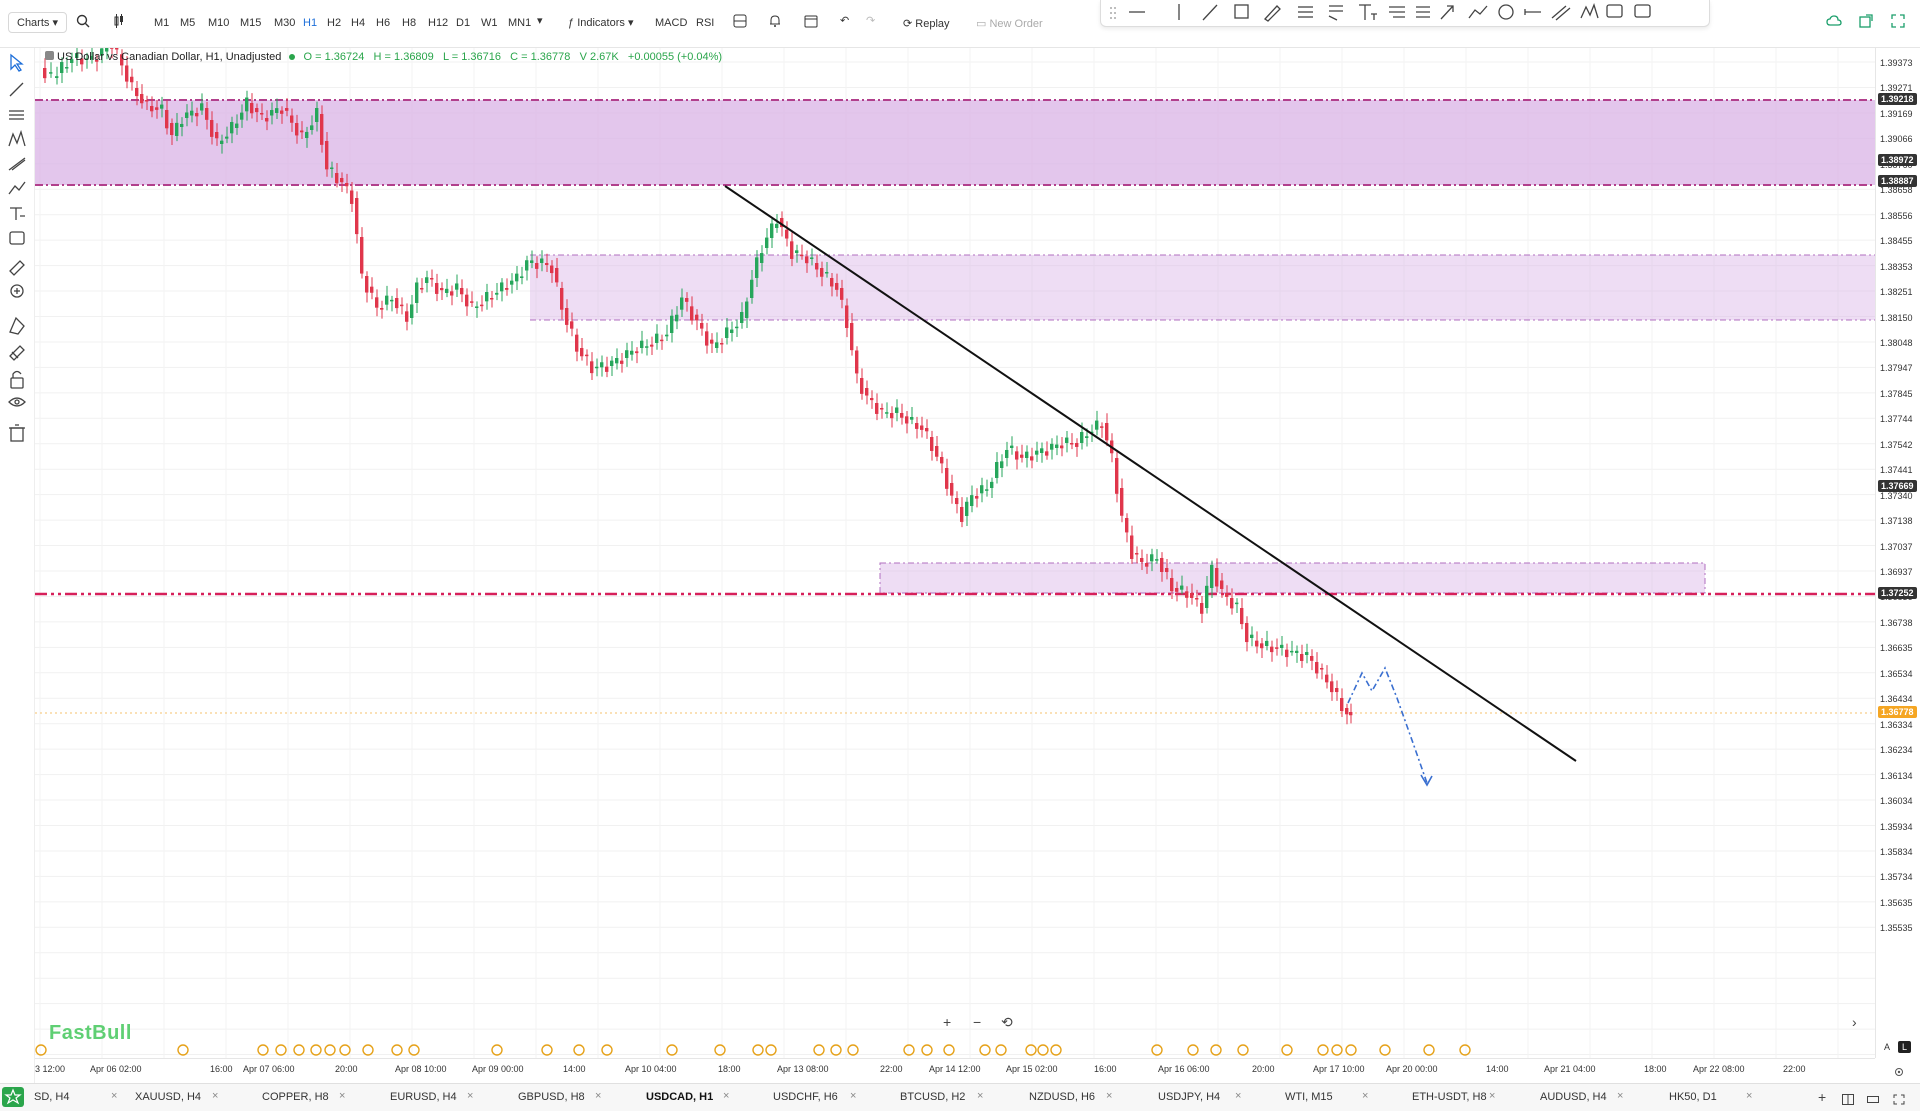 The height and width of the screenshot is (1112, 1920). I want to click on annotation-tool-icon, so click(17, 238).